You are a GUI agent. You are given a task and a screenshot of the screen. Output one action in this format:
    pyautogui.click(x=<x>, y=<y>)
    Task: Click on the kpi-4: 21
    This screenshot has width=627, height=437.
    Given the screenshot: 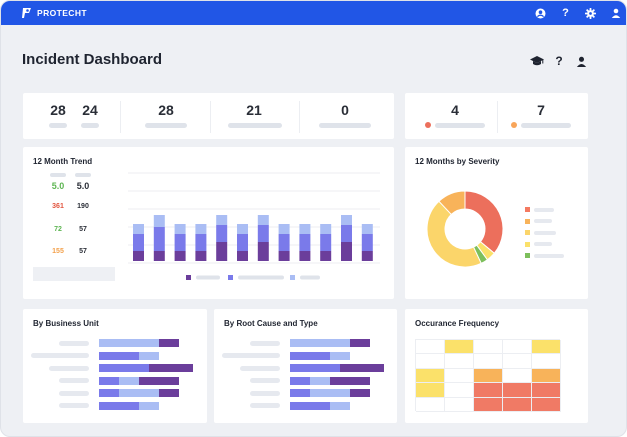 What is the action you would take?
    pyautogui.click(x=254, y=116)
    